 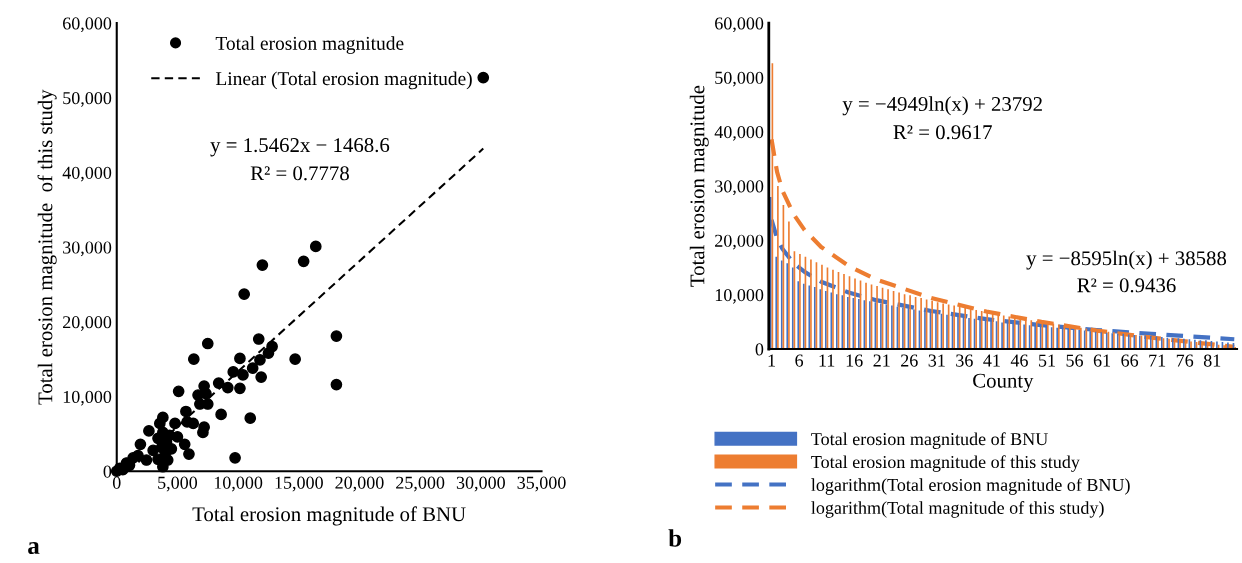 I want to click on x-tick-label: 41, so click(x=991, y=360).